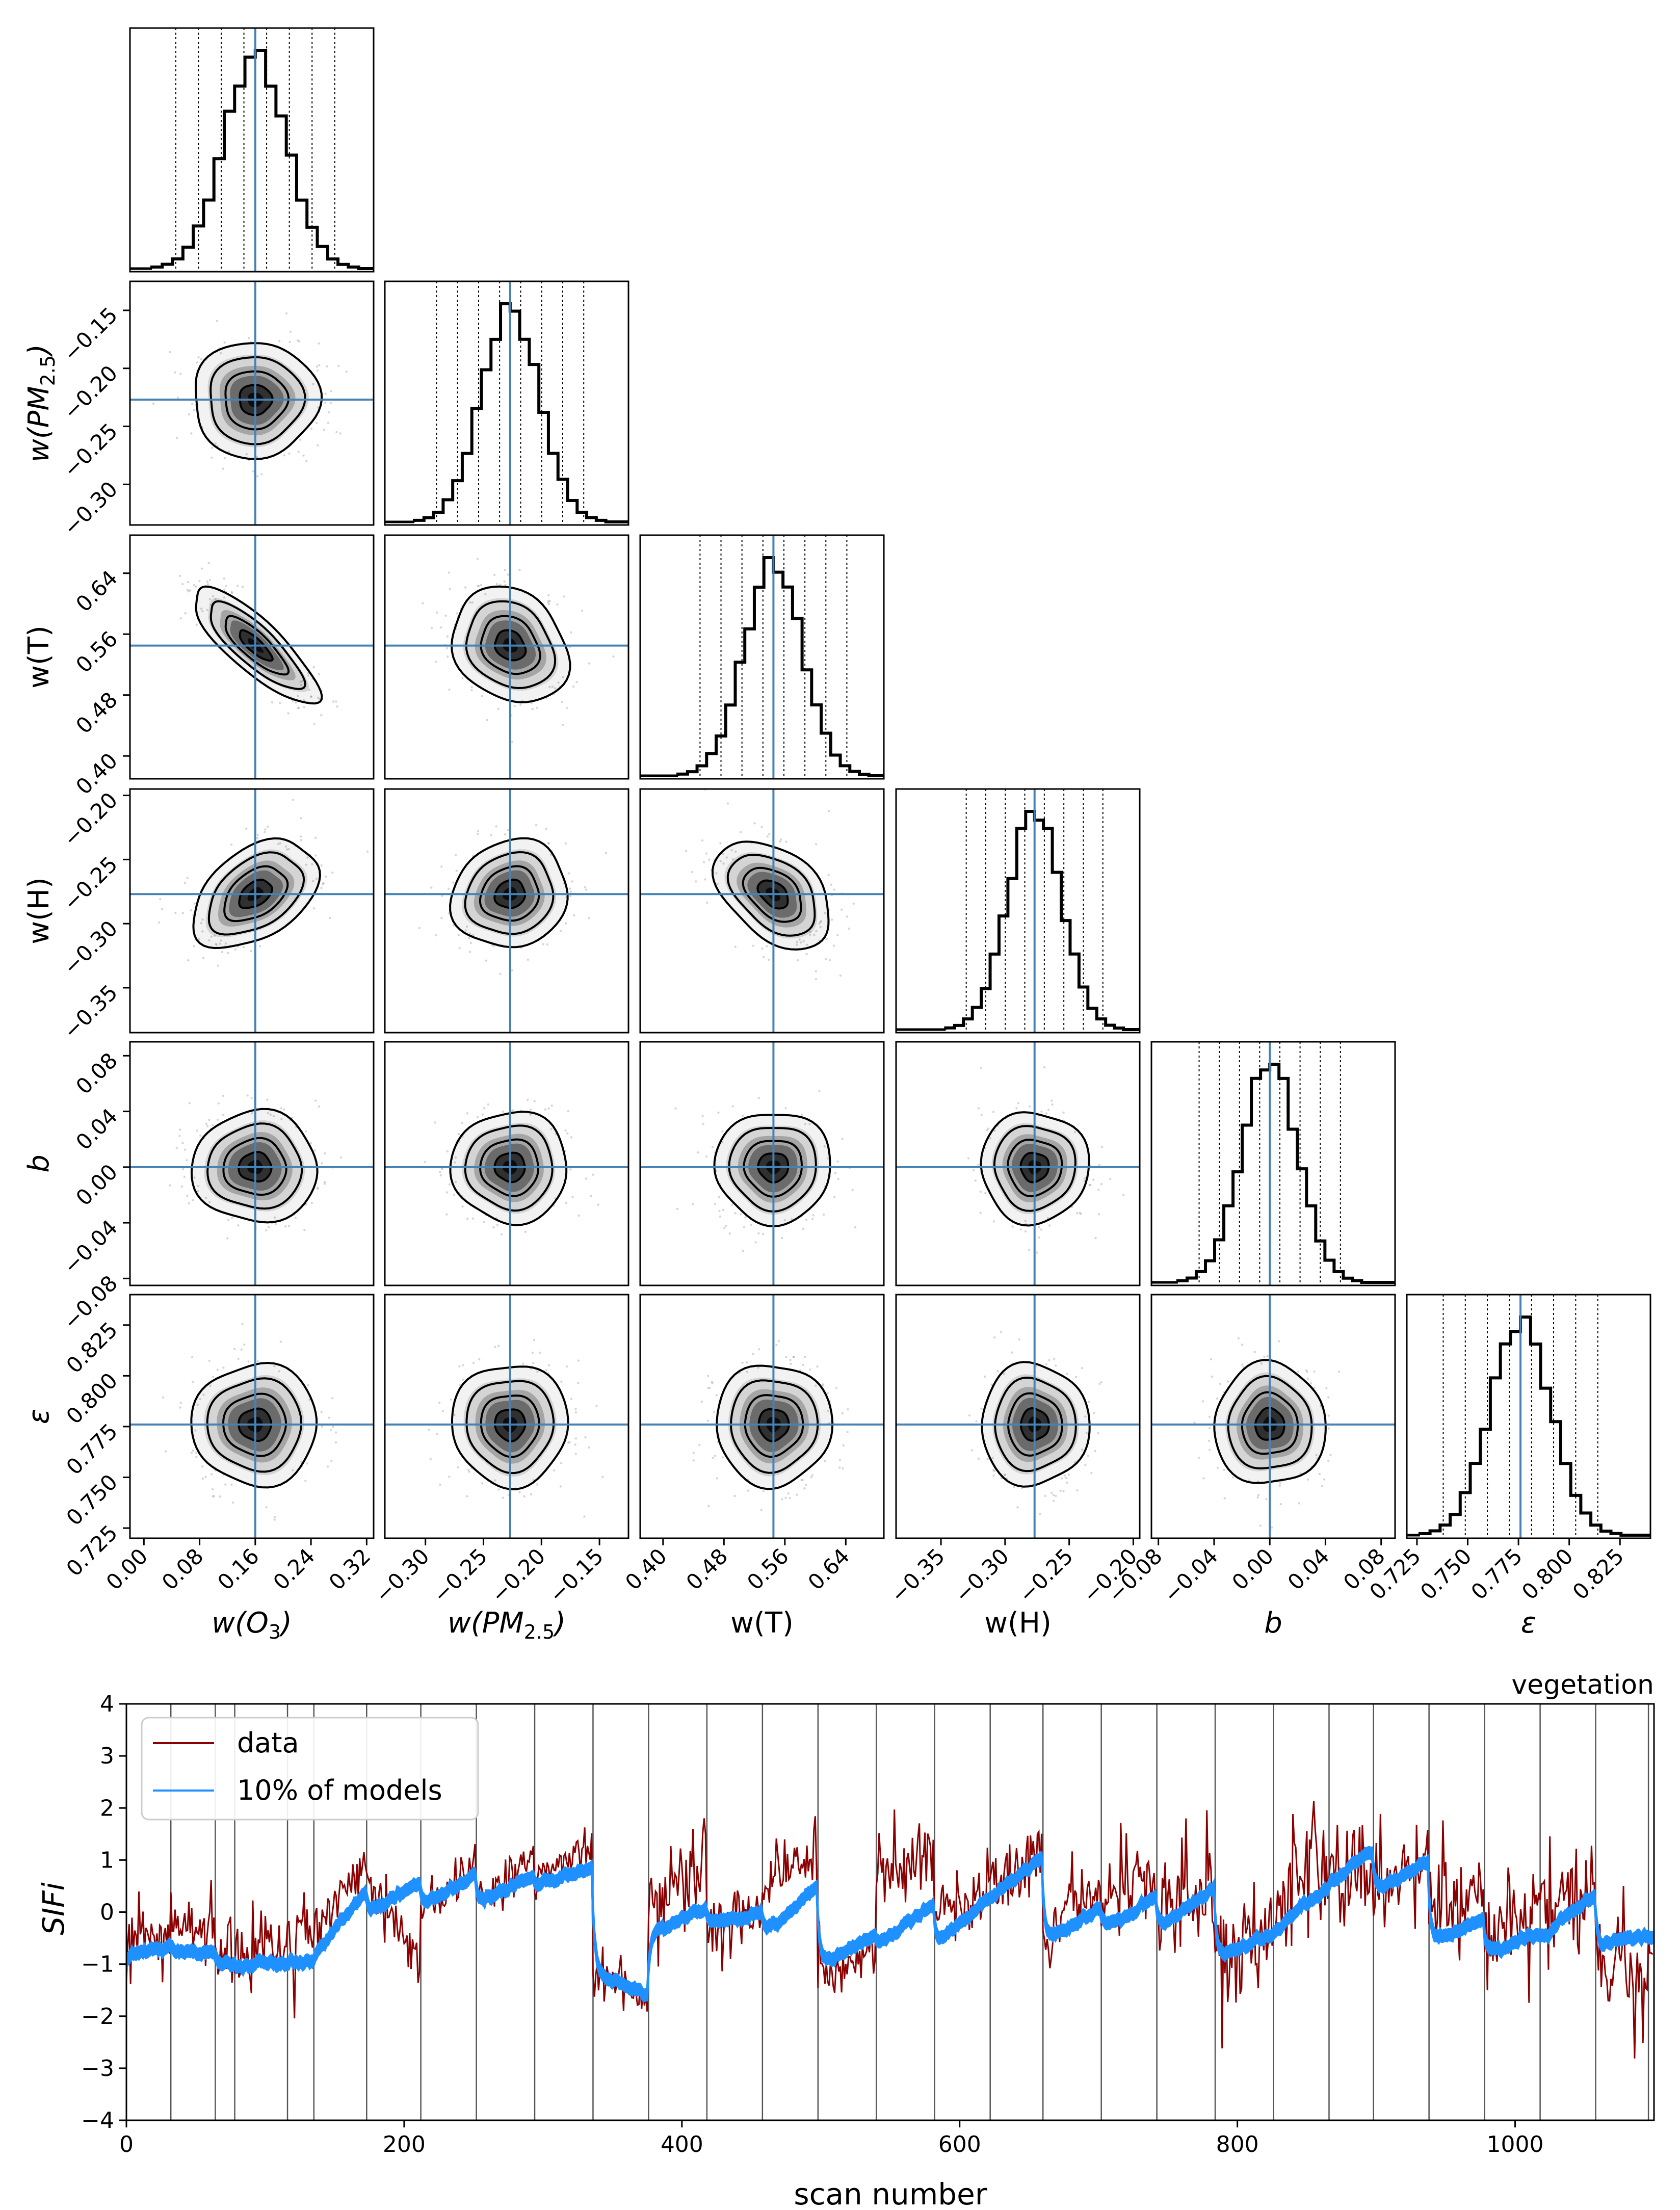 The width and height of the screenshot is (1680, 2210). I want to click on label-main: w(H), so click(39, 910).